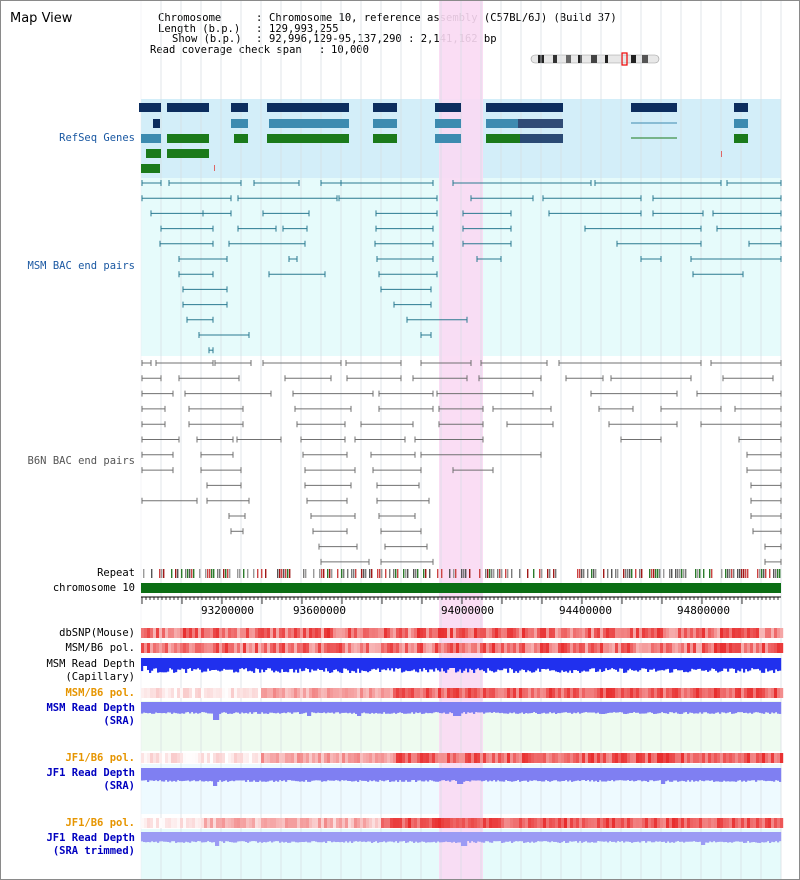 This screenshot has height=880, width=800. Describe the element at coordinates (461, 588) in the screenshot. I see `chromosome-bar` at that location.